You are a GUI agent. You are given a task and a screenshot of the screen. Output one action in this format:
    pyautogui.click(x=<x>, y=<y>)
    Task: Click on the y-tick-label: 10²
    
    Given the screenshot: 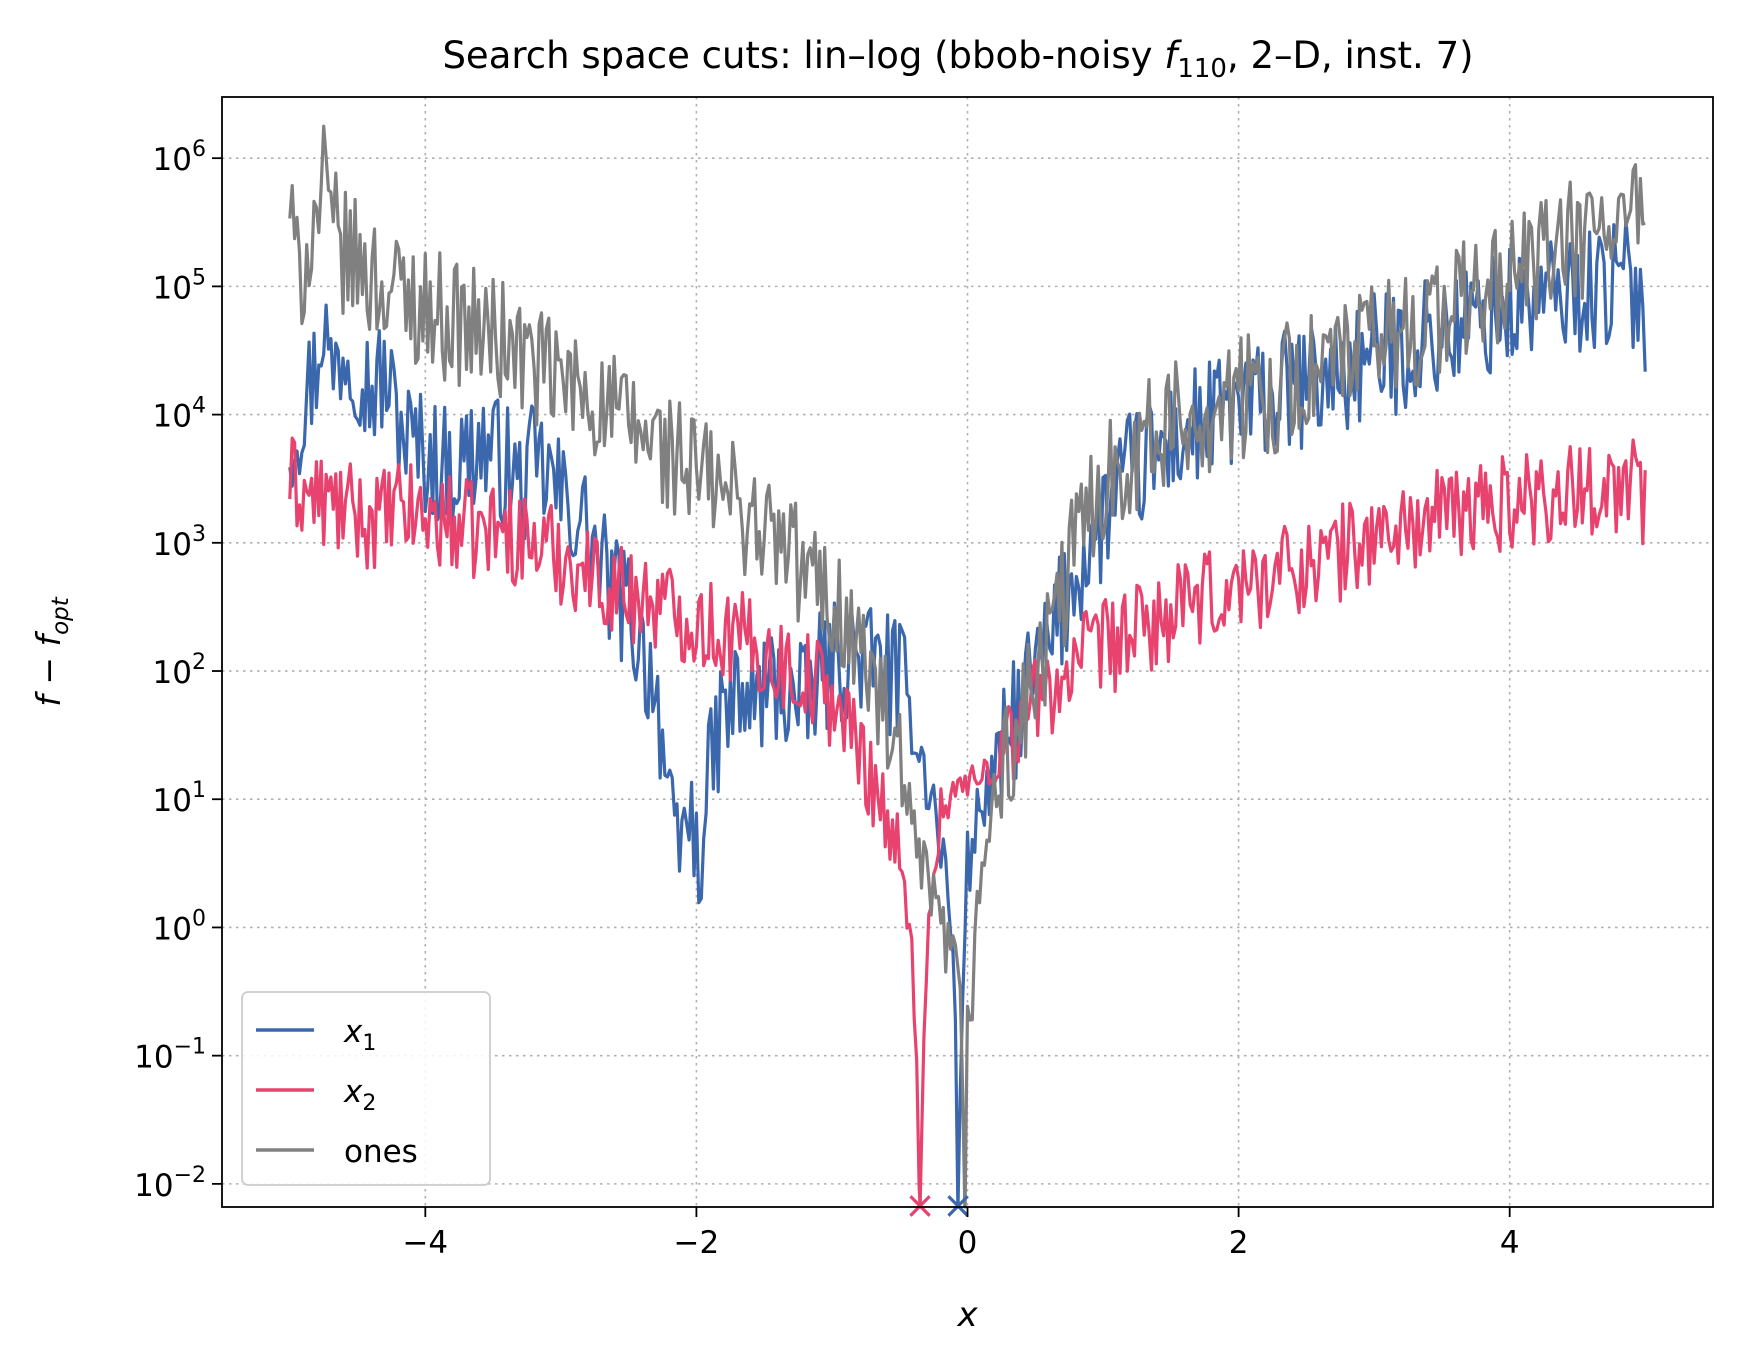 What is the action you would take?
    pyautogui.click(x=179, y=670)
    